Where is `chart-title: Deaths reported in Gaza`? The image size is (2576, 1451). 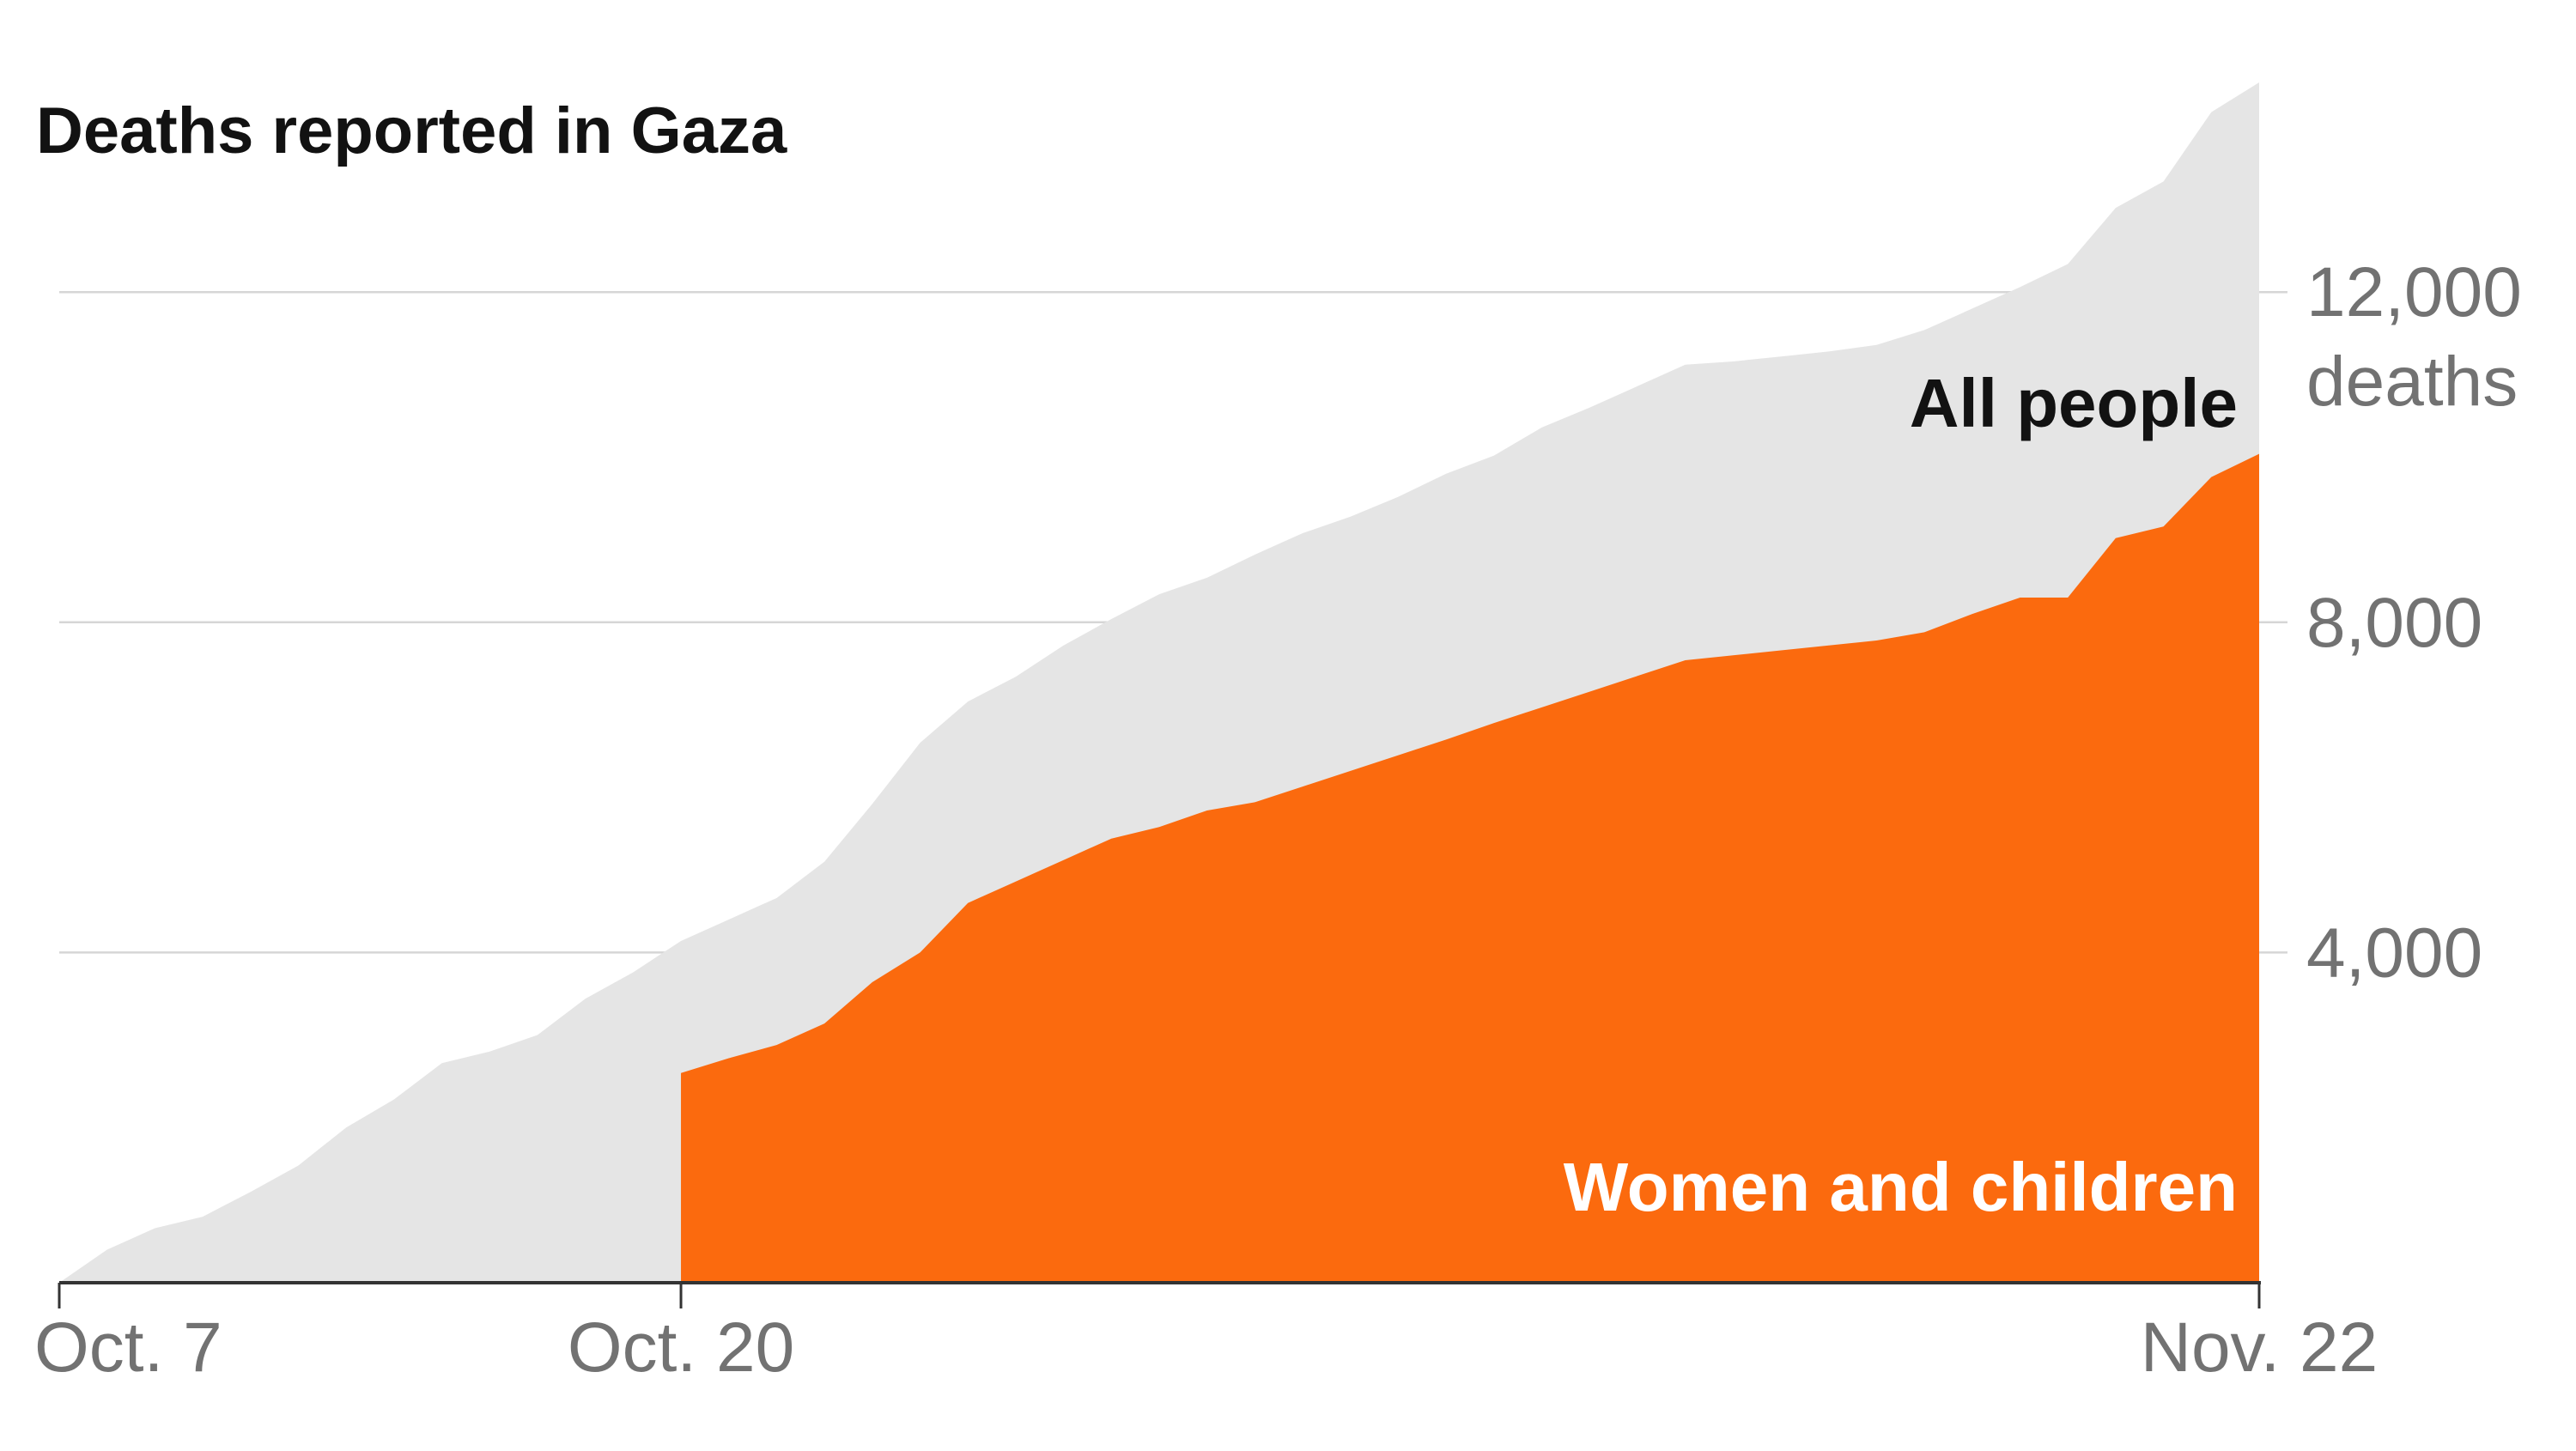
chart-title: Deaths reported in Gaza is located at coordinates (411, 130).